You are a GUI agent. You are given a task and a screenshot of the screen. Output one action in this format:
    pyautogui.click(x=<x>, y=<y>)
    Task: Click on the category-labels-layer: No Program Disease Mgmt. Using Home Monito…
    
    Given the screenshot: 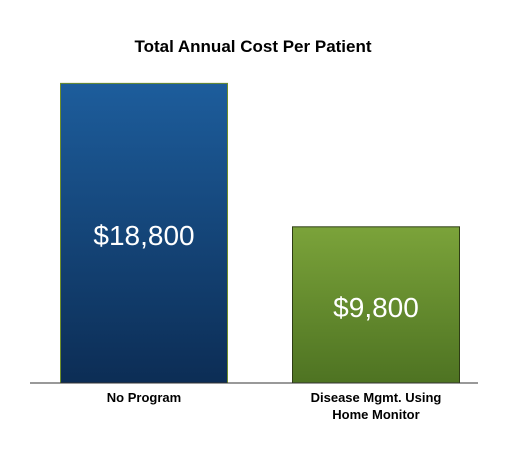 What is the action you would take?
    pyautogui.click(x=274, y=406)
    